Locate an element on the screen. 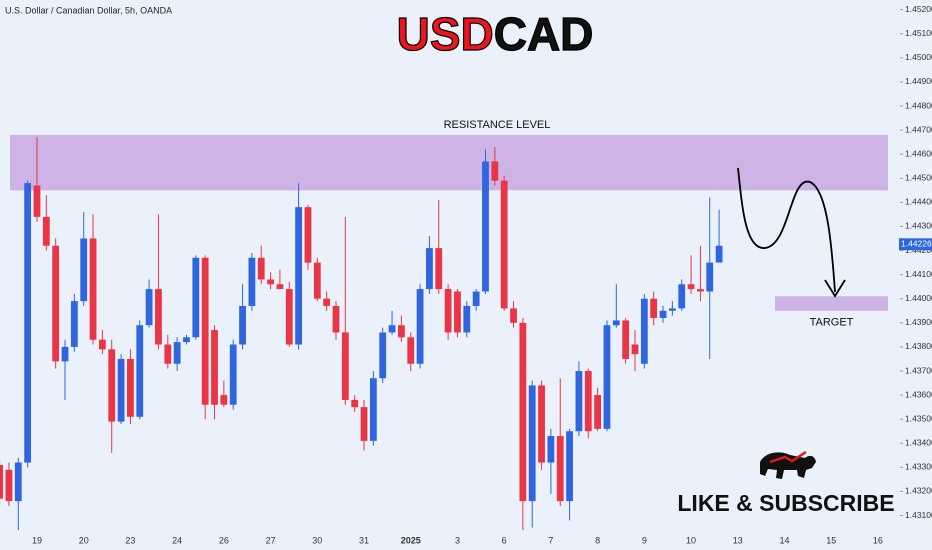 The height and width of the screenshot is (550, 932). x-tick-label: 19 is located at coordinates (37, 540).